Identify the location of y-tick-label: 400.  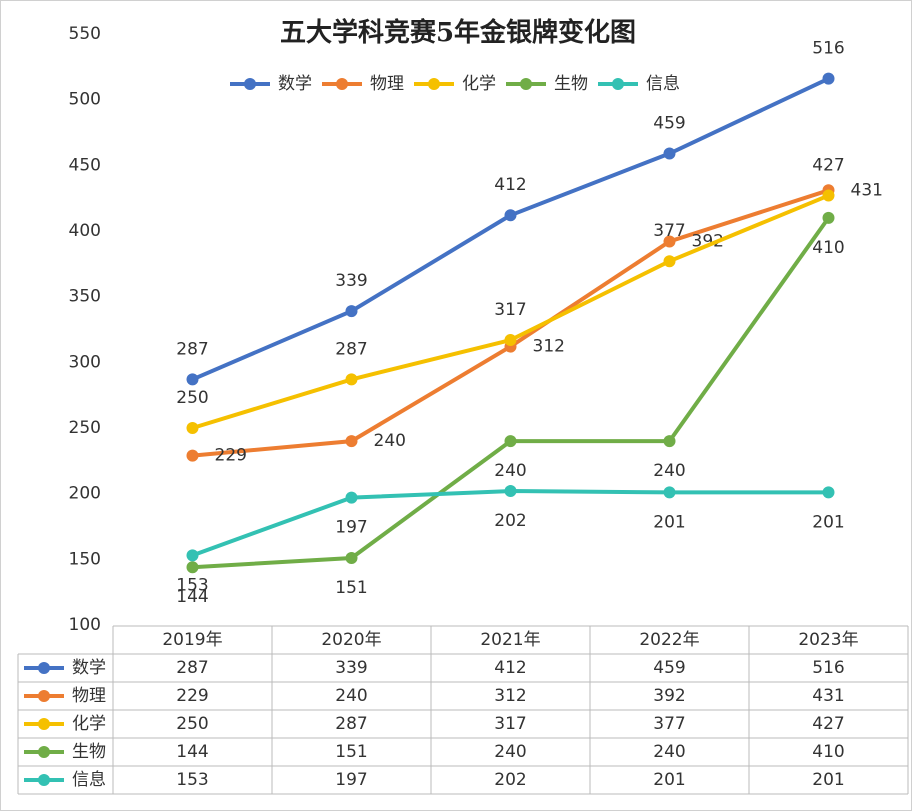
(85, 231).